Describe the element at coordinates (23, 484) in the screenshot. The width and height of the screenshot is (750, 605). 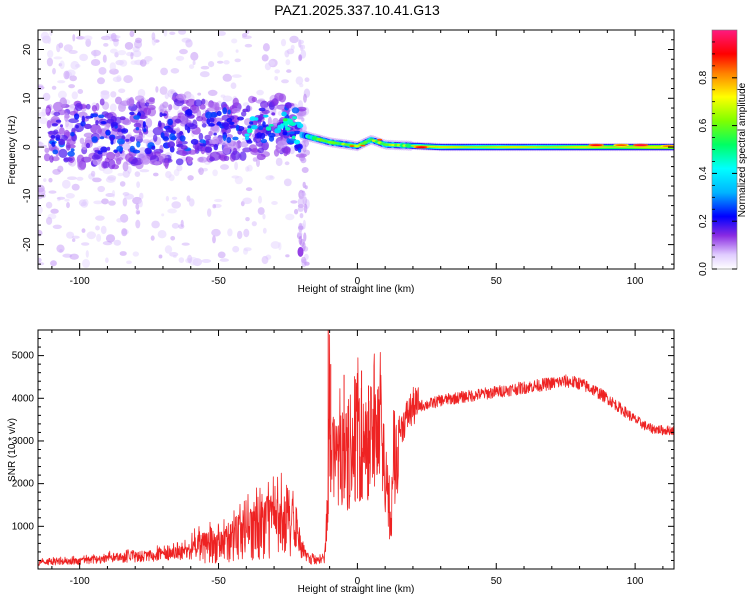
I see `snr-y-tick-label: 2000` at that location.